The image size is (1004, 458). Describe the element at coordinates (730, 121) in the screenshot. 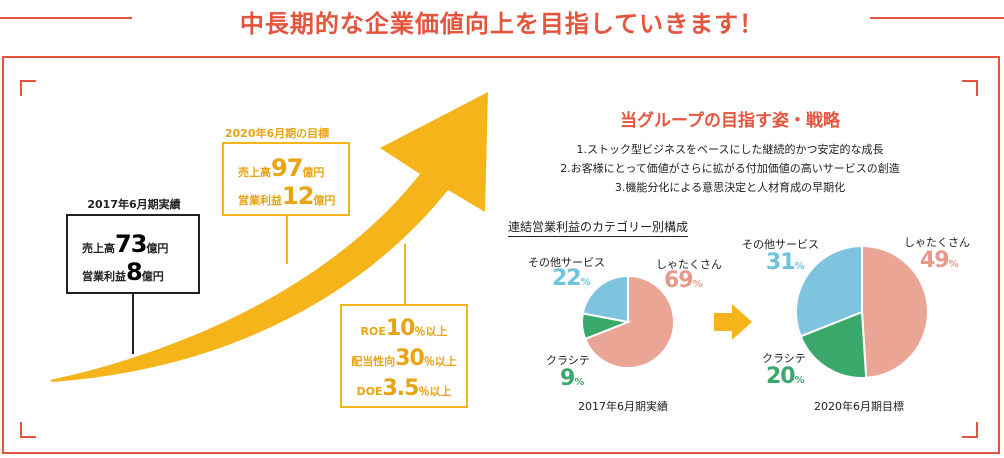

I see `strategy-title: 当グループの目指す姿・戦略` at that location.